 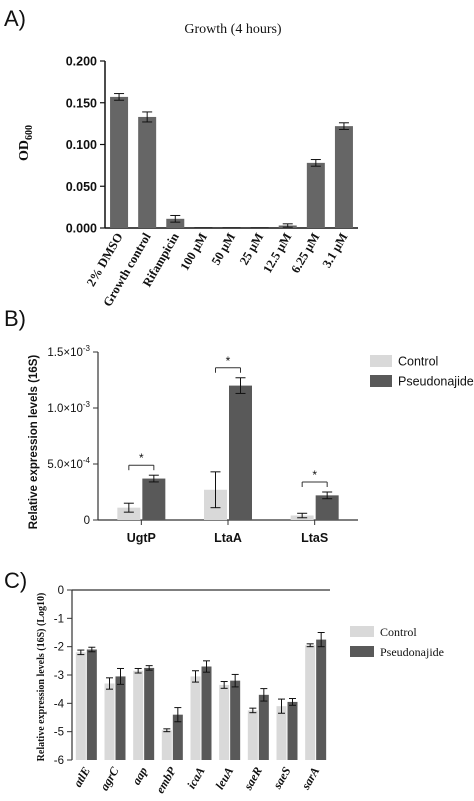 I want to click on panel-c-label: C), so click(x=15, y=580).